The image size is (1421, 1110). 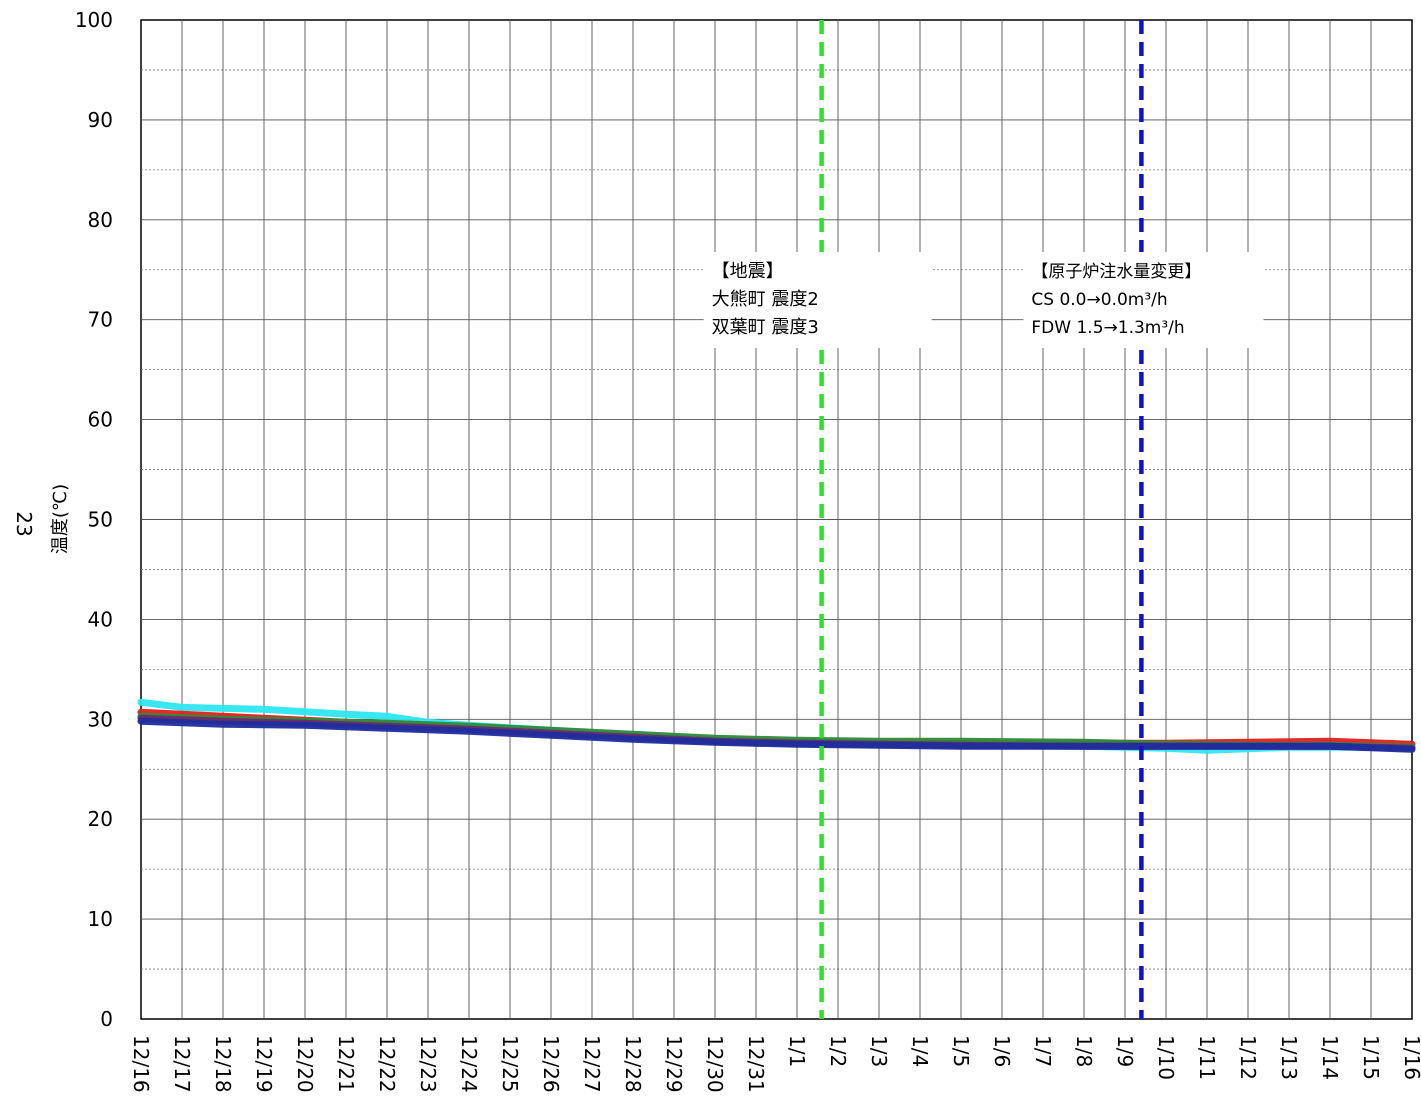 What do you see at coordinates (428, 1064) in the screenshot?
I see `x-tick-label: 12/23` at bounding box center [428, 1064].